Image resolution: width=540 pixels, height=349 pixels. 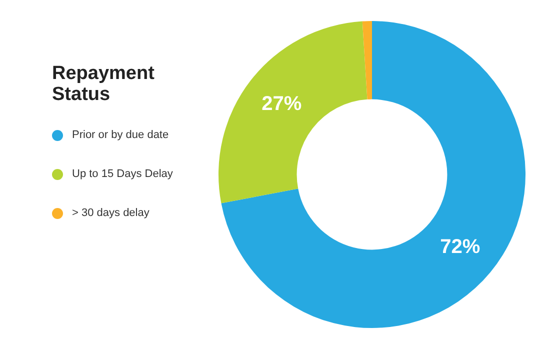 What do you see at coordinates (120, 135) in the screenshot?
I see `legend-label: Prior or by due date` at bounding box center [120, 135].